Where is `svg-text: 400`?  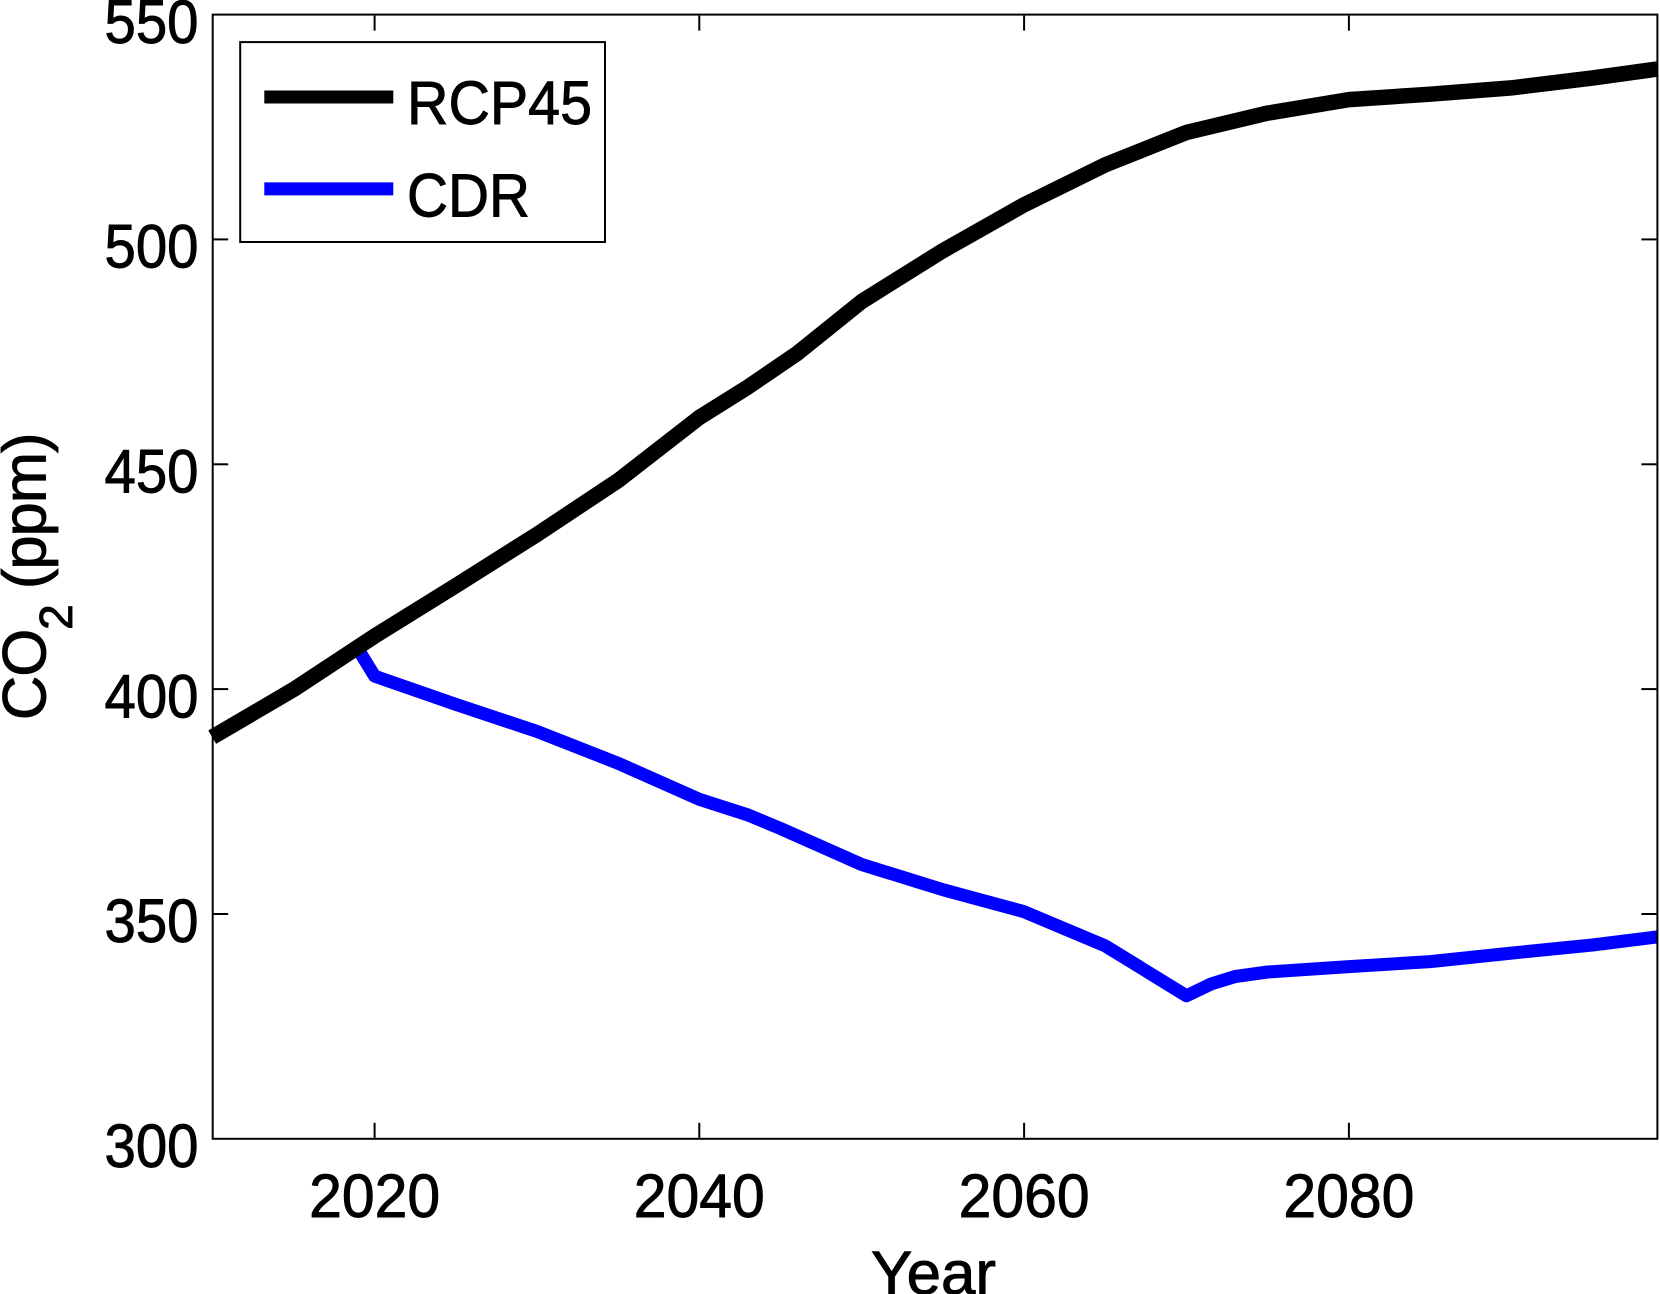
svg-text: 400 is located at coordinates (152, 696).